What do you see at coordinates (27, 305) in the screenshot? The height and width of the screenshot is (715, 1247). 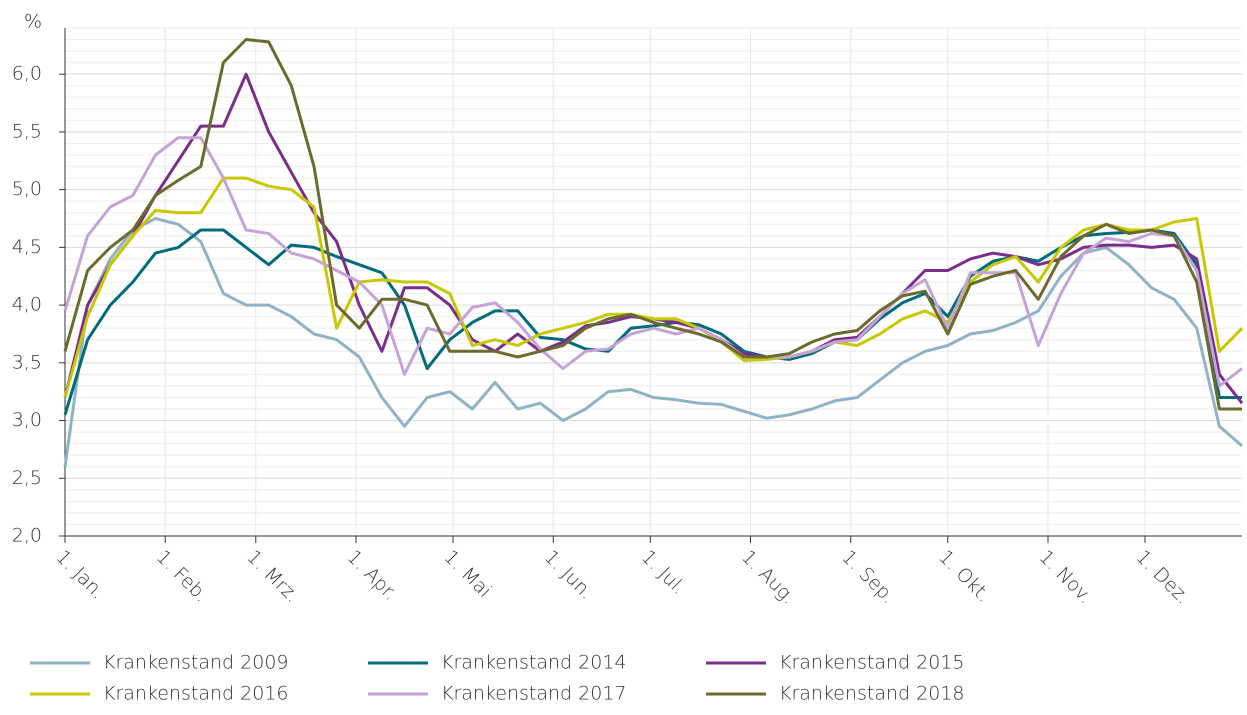 I see `y-tick-label: 4,0` at bounding box center [27, 305].